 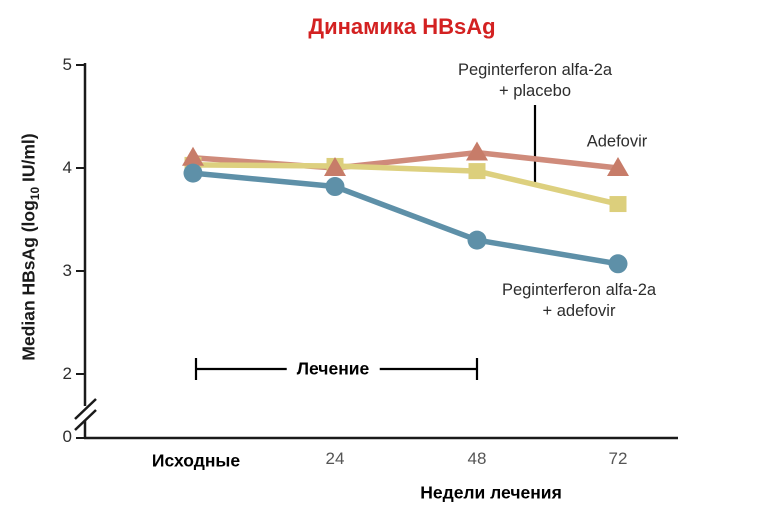 What do you see at coordinates (28, 160) in the screenshot?
I see `y-axis-label-post: IU/ml)` at bounding box center [28, 160].